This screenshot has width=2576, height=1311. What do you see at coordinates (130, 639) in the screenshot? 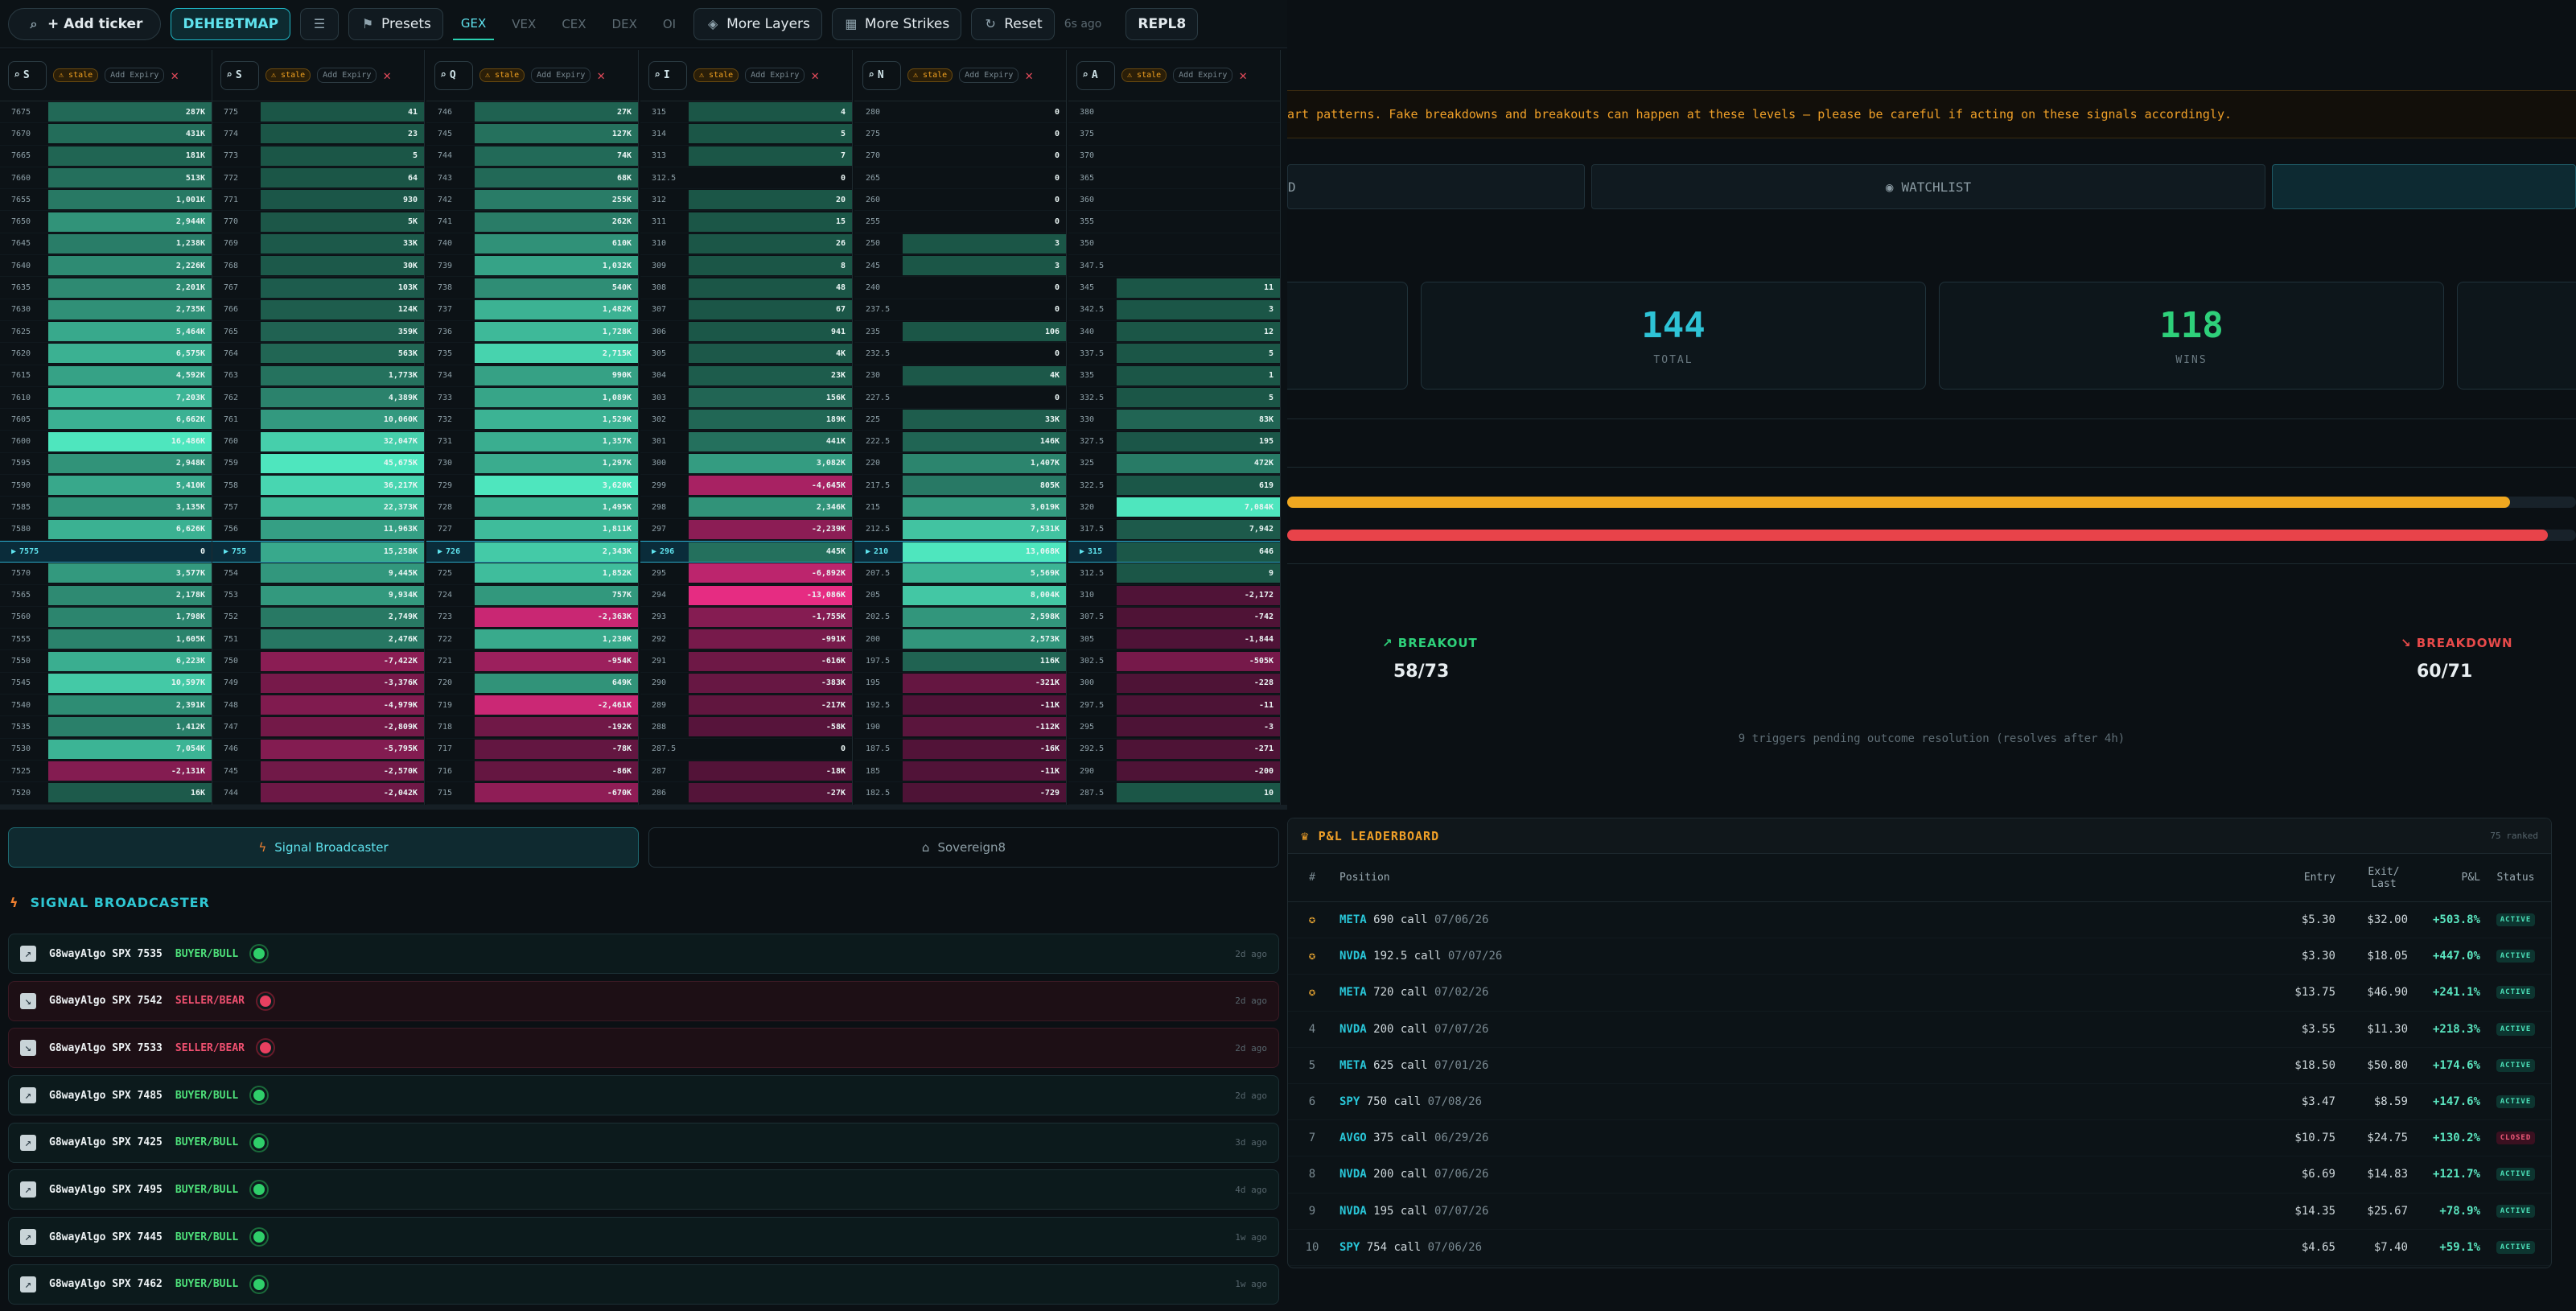
I see `gex-cell: 1,605K` at bounding box center [130, 639].